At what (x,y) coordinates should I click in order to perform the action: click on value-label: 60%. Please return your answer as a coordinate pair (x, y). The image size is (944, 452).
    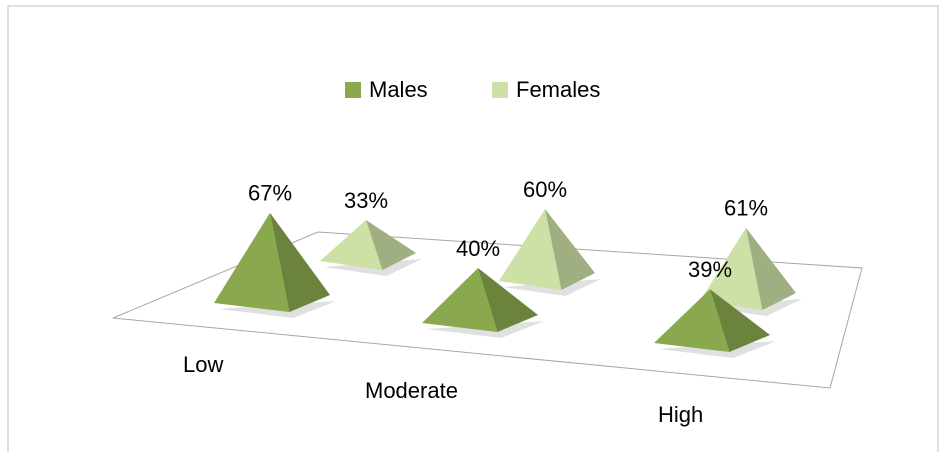
    Looking at the image, I should click on (545, 189).